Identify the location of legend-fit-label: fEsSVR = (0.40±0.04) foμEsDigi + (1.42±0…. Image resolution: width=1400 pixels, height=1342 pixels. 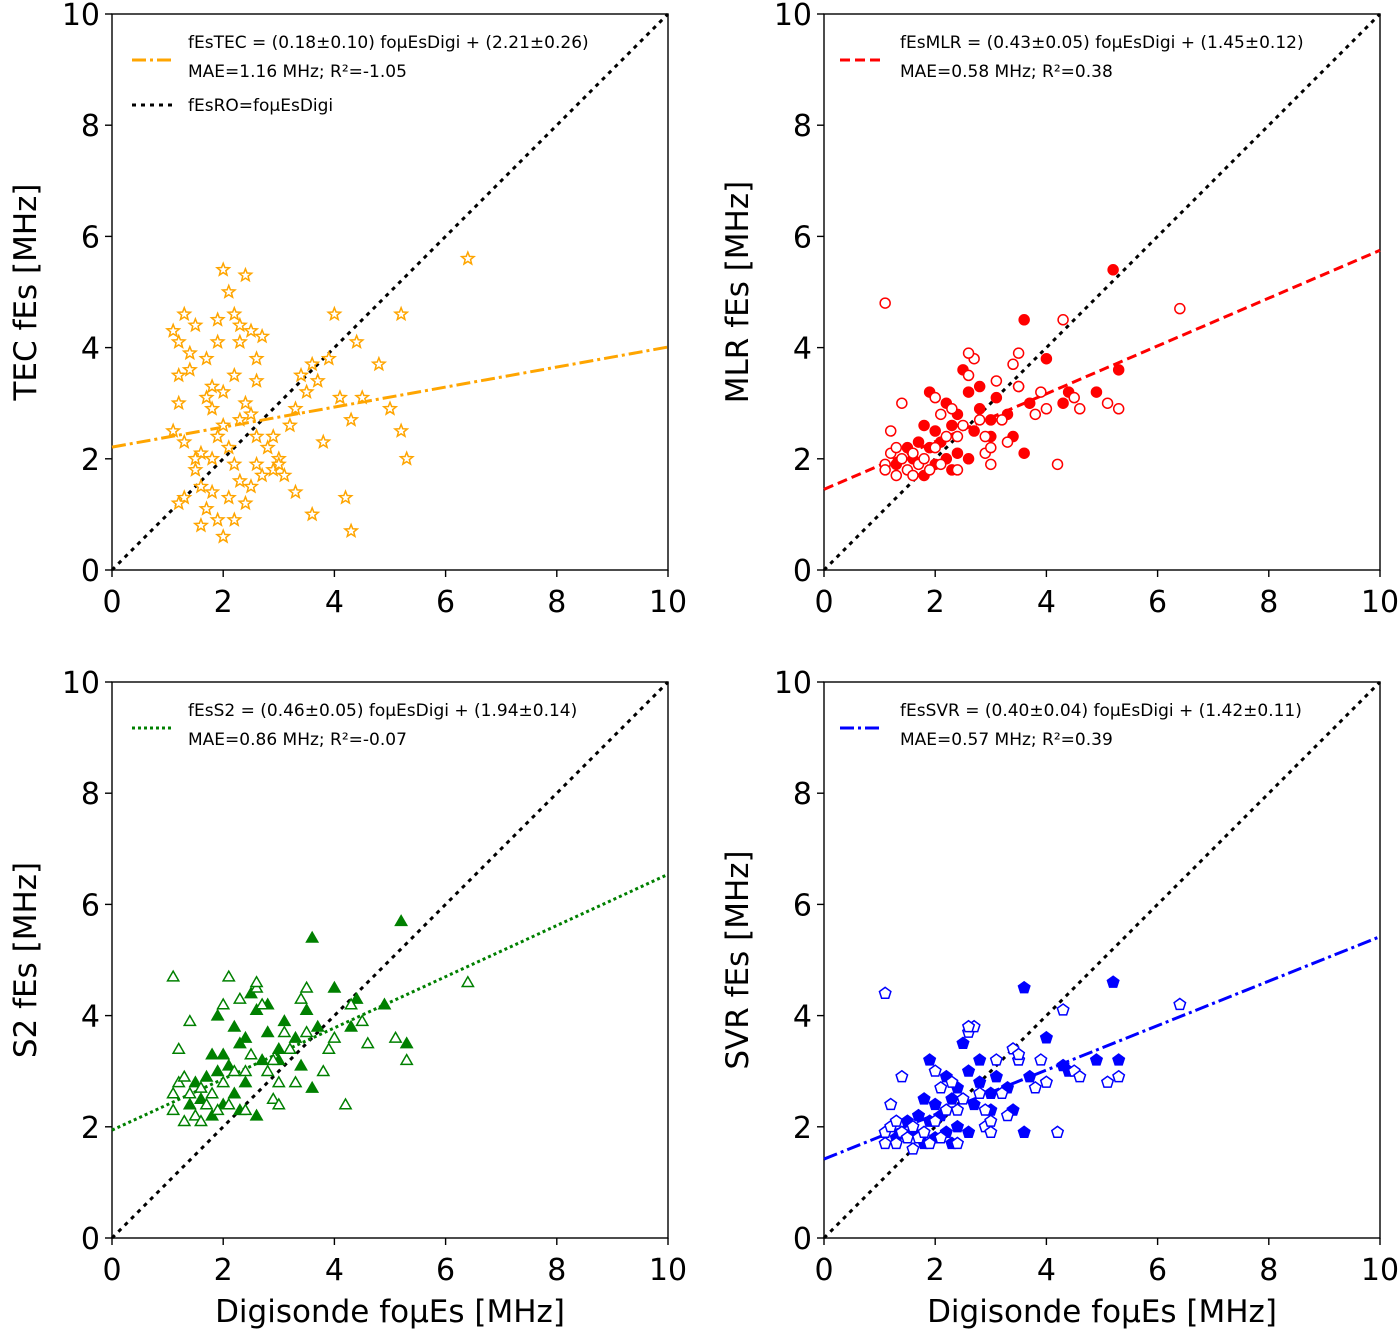
(1101, 711).